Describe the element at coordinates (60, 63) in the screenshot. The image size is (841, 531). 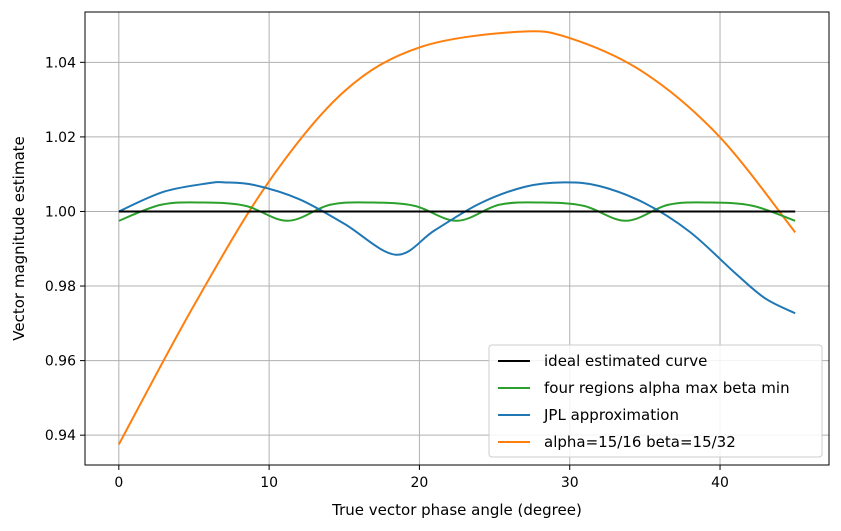
I see `y-tick-label: 1.04` at that location.